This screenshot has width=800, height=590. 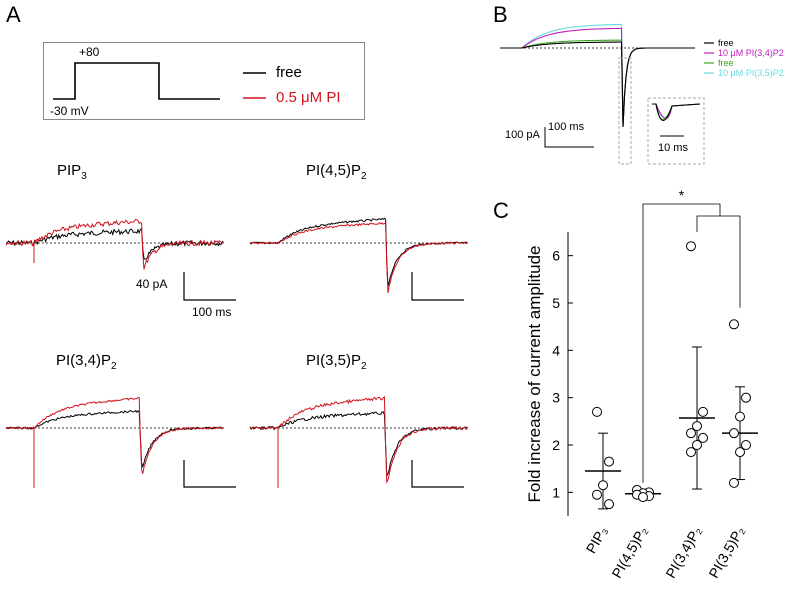 I want to click on trace-title-pip3: PIP3, so click(x=72, y=172).